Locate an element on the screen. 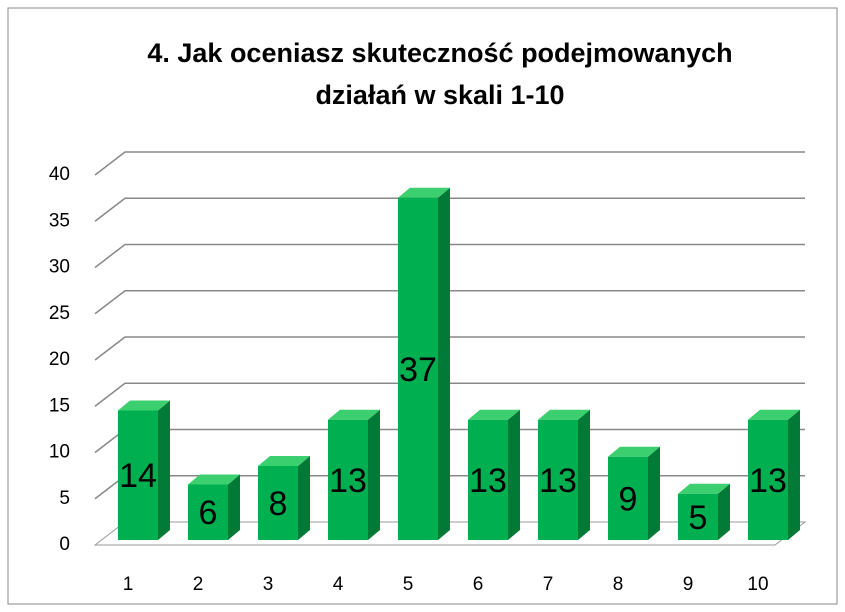 The height and width of the screenshot is (612, 845). x-tick-label: 9 is located at coordinates (688, 584).